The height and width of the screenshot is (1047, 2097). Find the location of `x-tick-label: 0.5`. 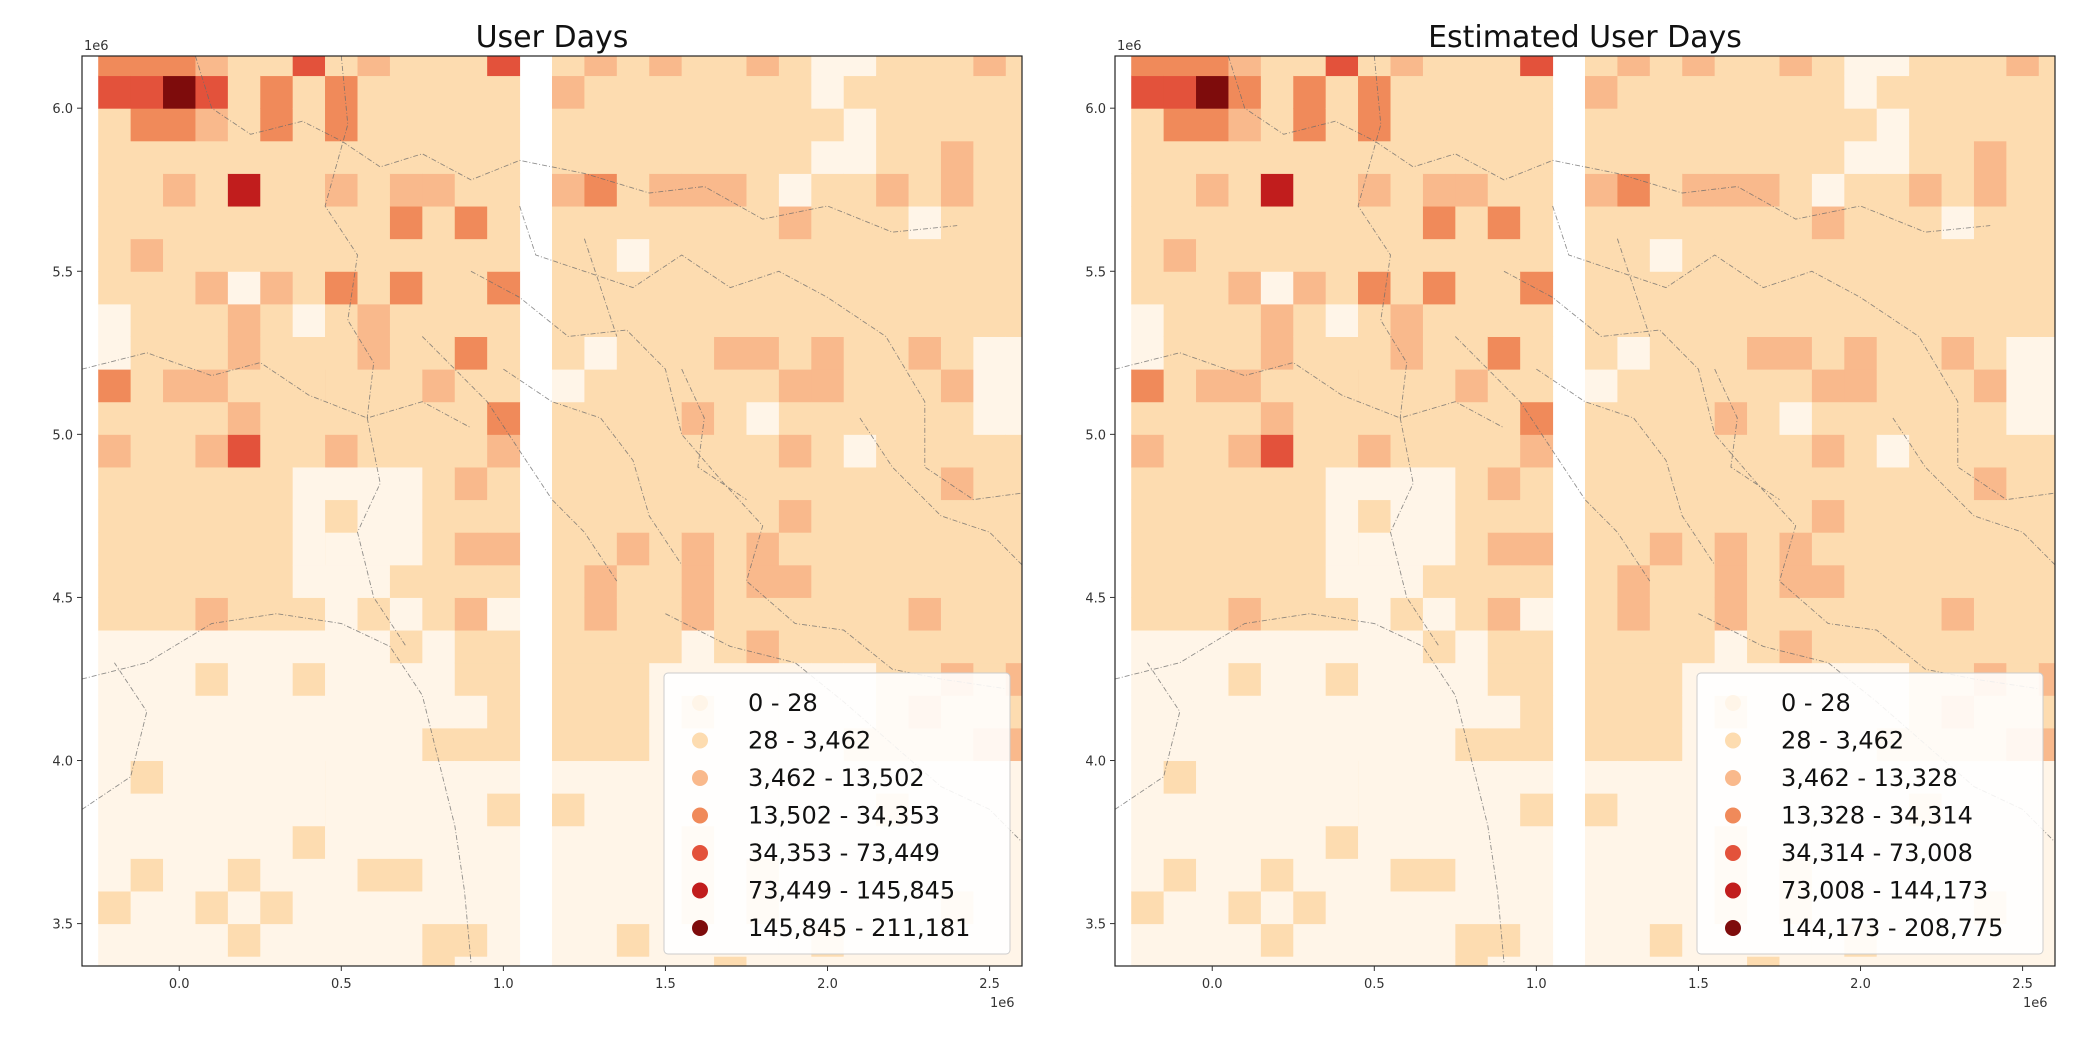

x-tick-label: 0.5 is located at coordinates (1374, 984).